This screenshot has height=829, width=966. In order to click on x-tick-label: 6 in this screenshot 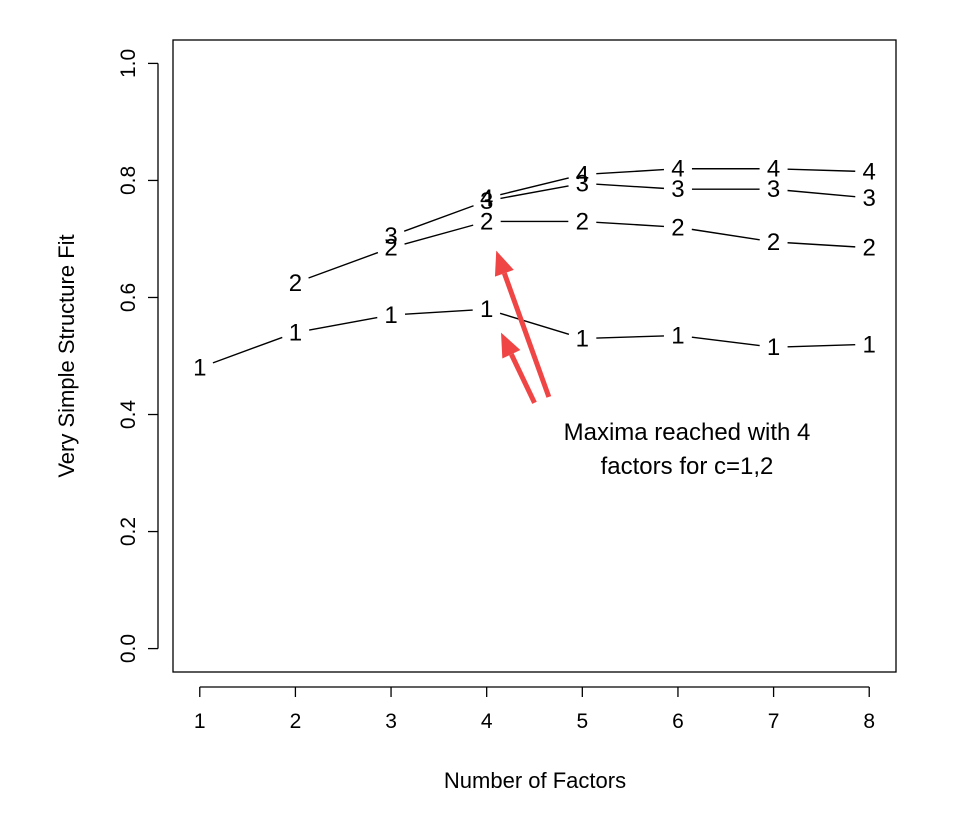, I will do `click(678, 721)`.